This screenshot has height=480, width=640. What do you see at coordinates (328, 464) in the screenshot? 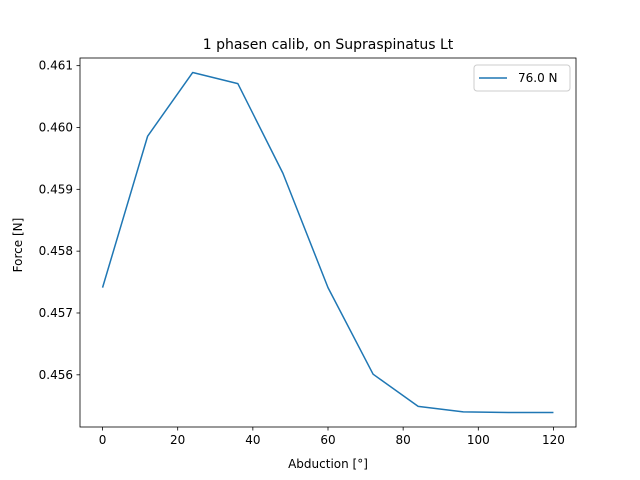
I see `x-axis-label: Abduction [°]` at bounding box center [328, 464].